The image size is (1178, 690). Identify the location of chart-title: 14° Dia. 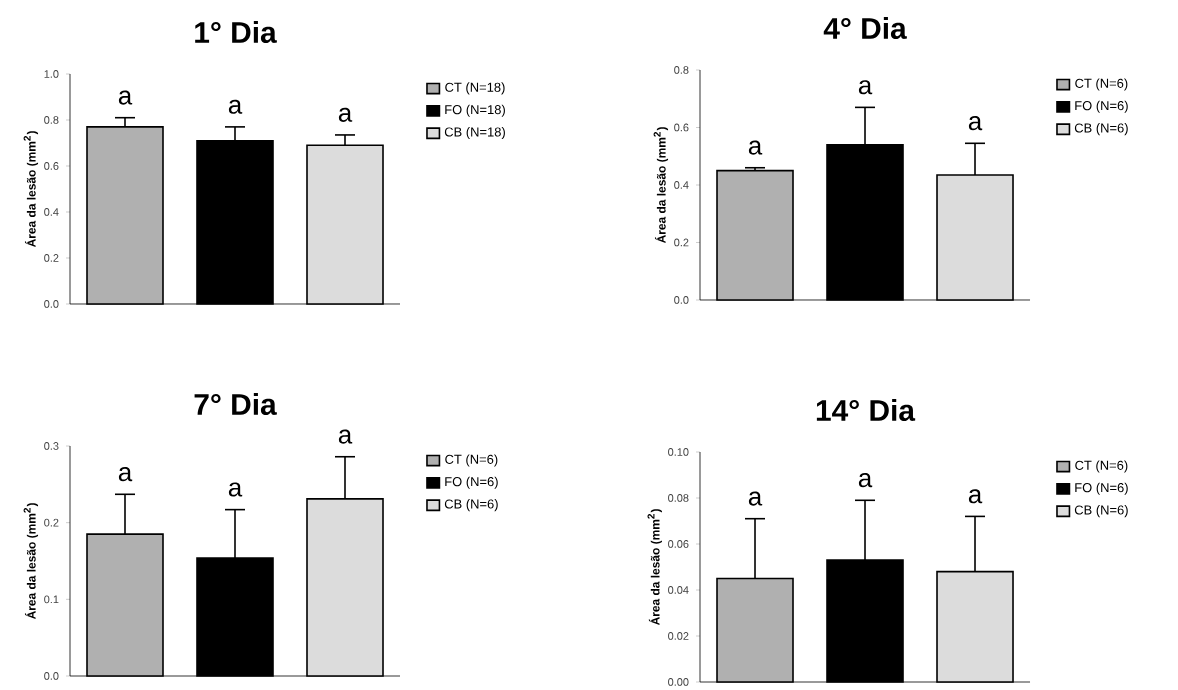
(866, 410).